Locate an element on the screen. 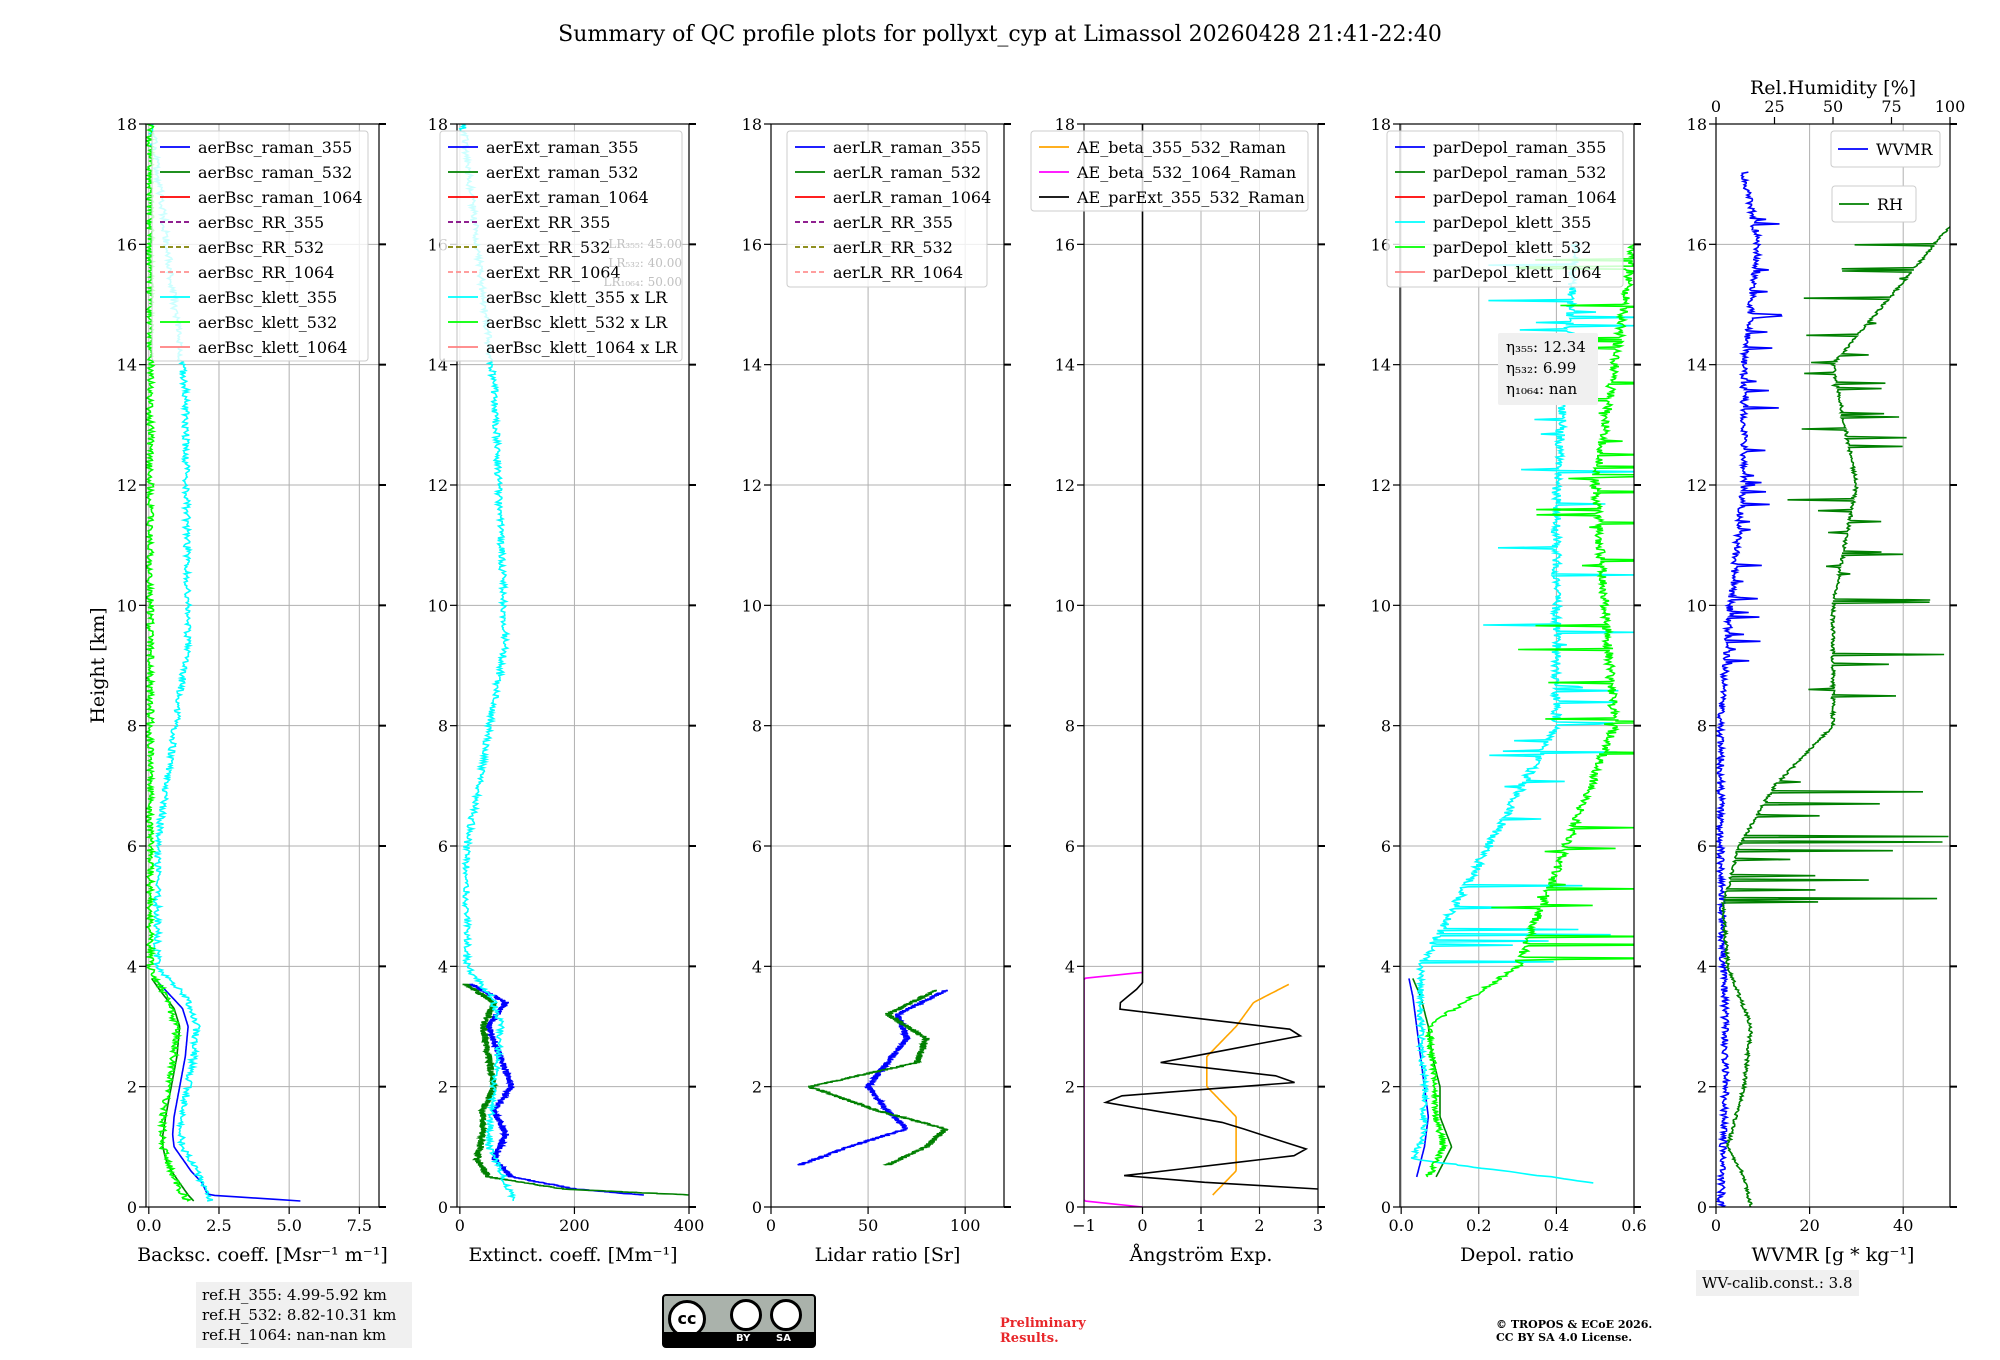  panel-wv-data is located at coordinates (1833, 689).